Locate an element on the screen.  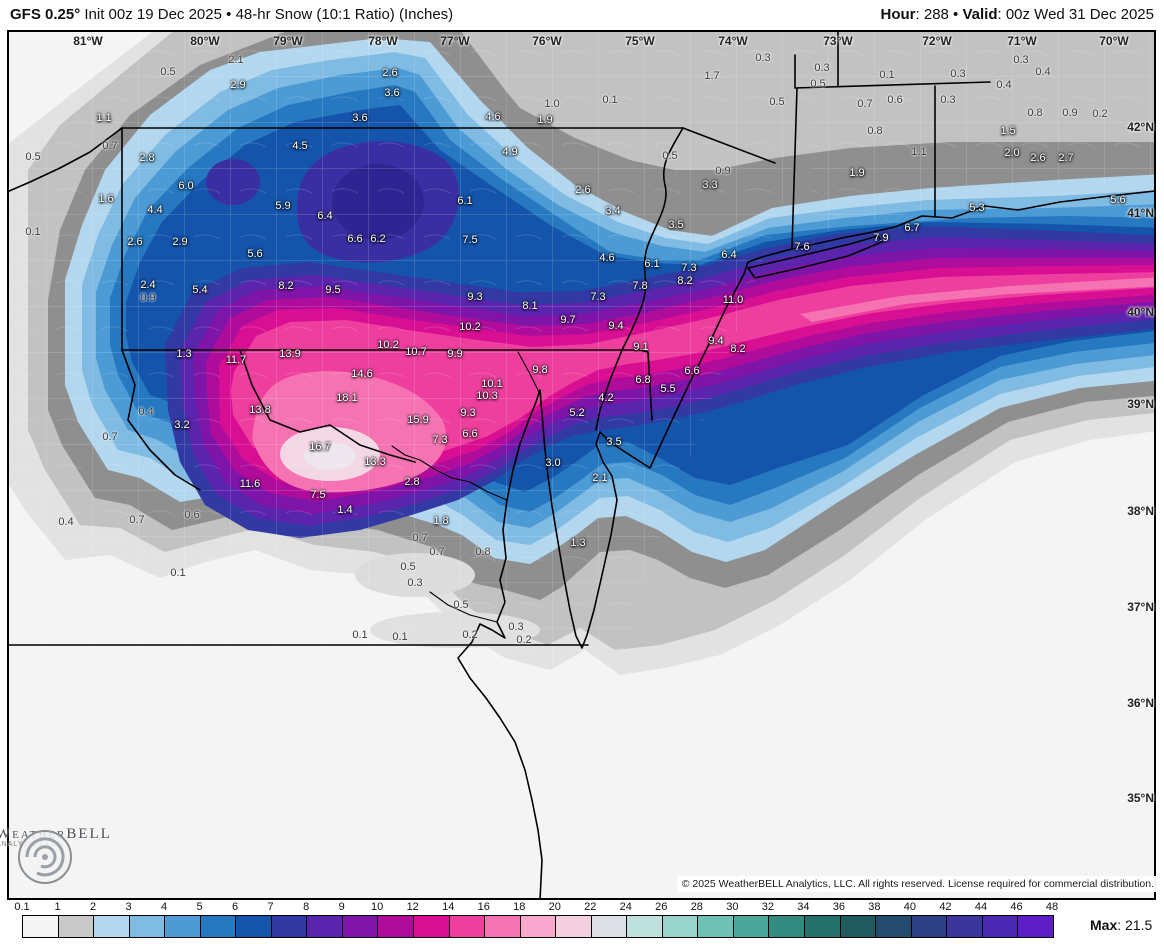
colorbar-tick: 42 is located at coordinates (945, 907).